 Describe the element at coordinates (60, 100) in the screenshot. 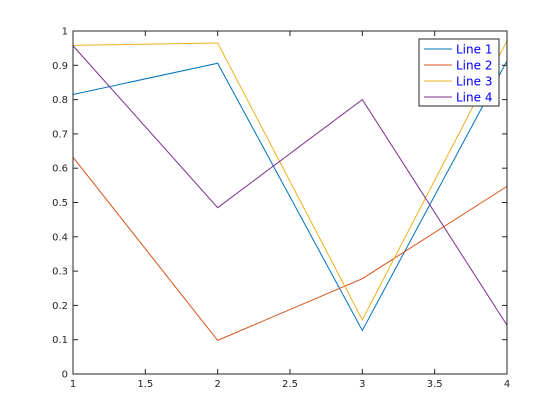

I see `y-tick-label: 0.8` at that location.